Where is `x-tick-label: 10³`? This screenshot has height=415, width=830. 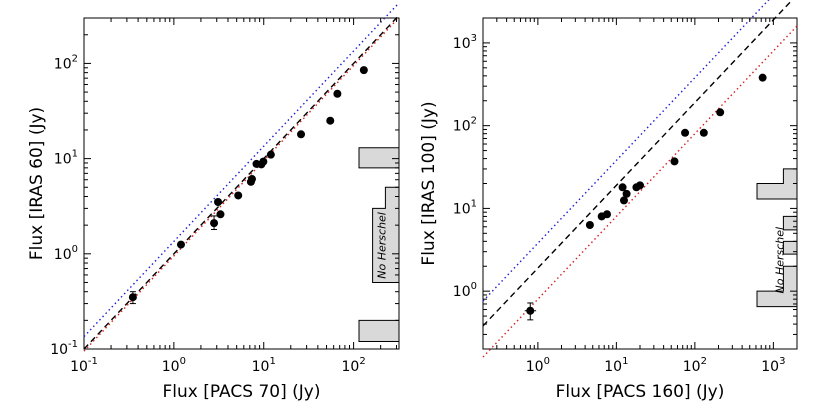 x-tick-label: 10³ is located at coordinates (773, 365).